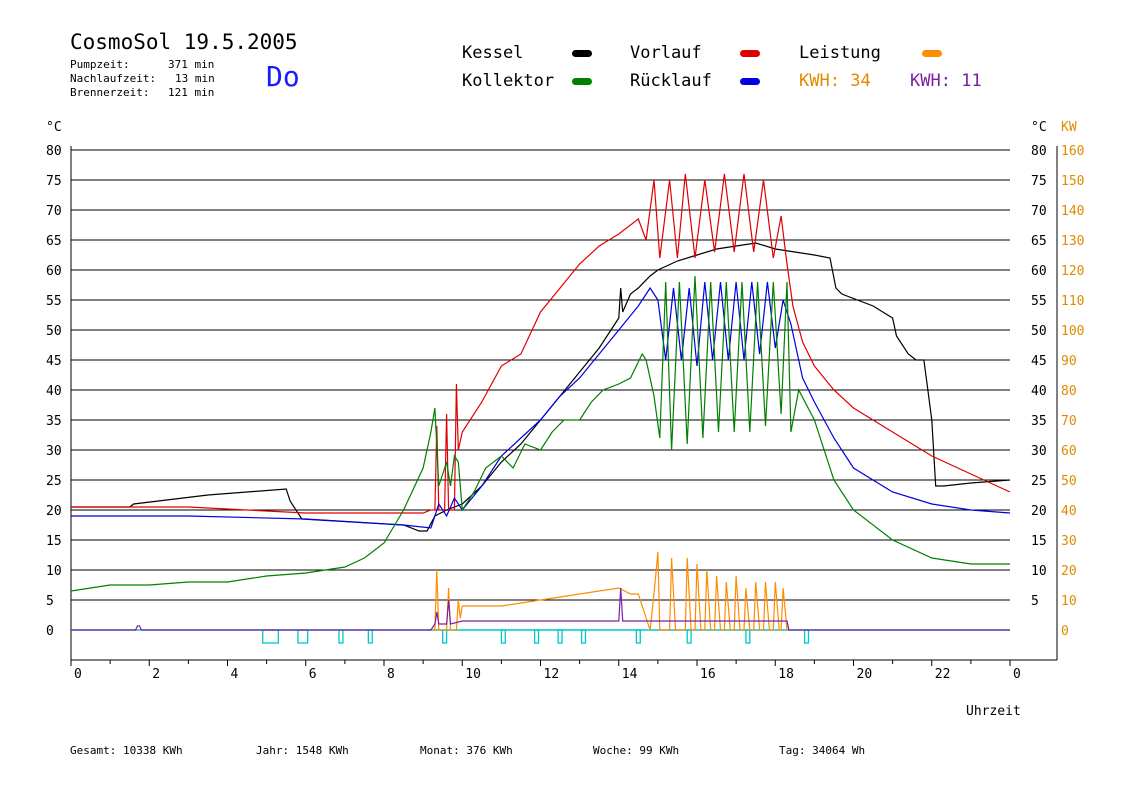  I want to click on footer-tag: Tag: 34064 Wh, so click(822, 750).